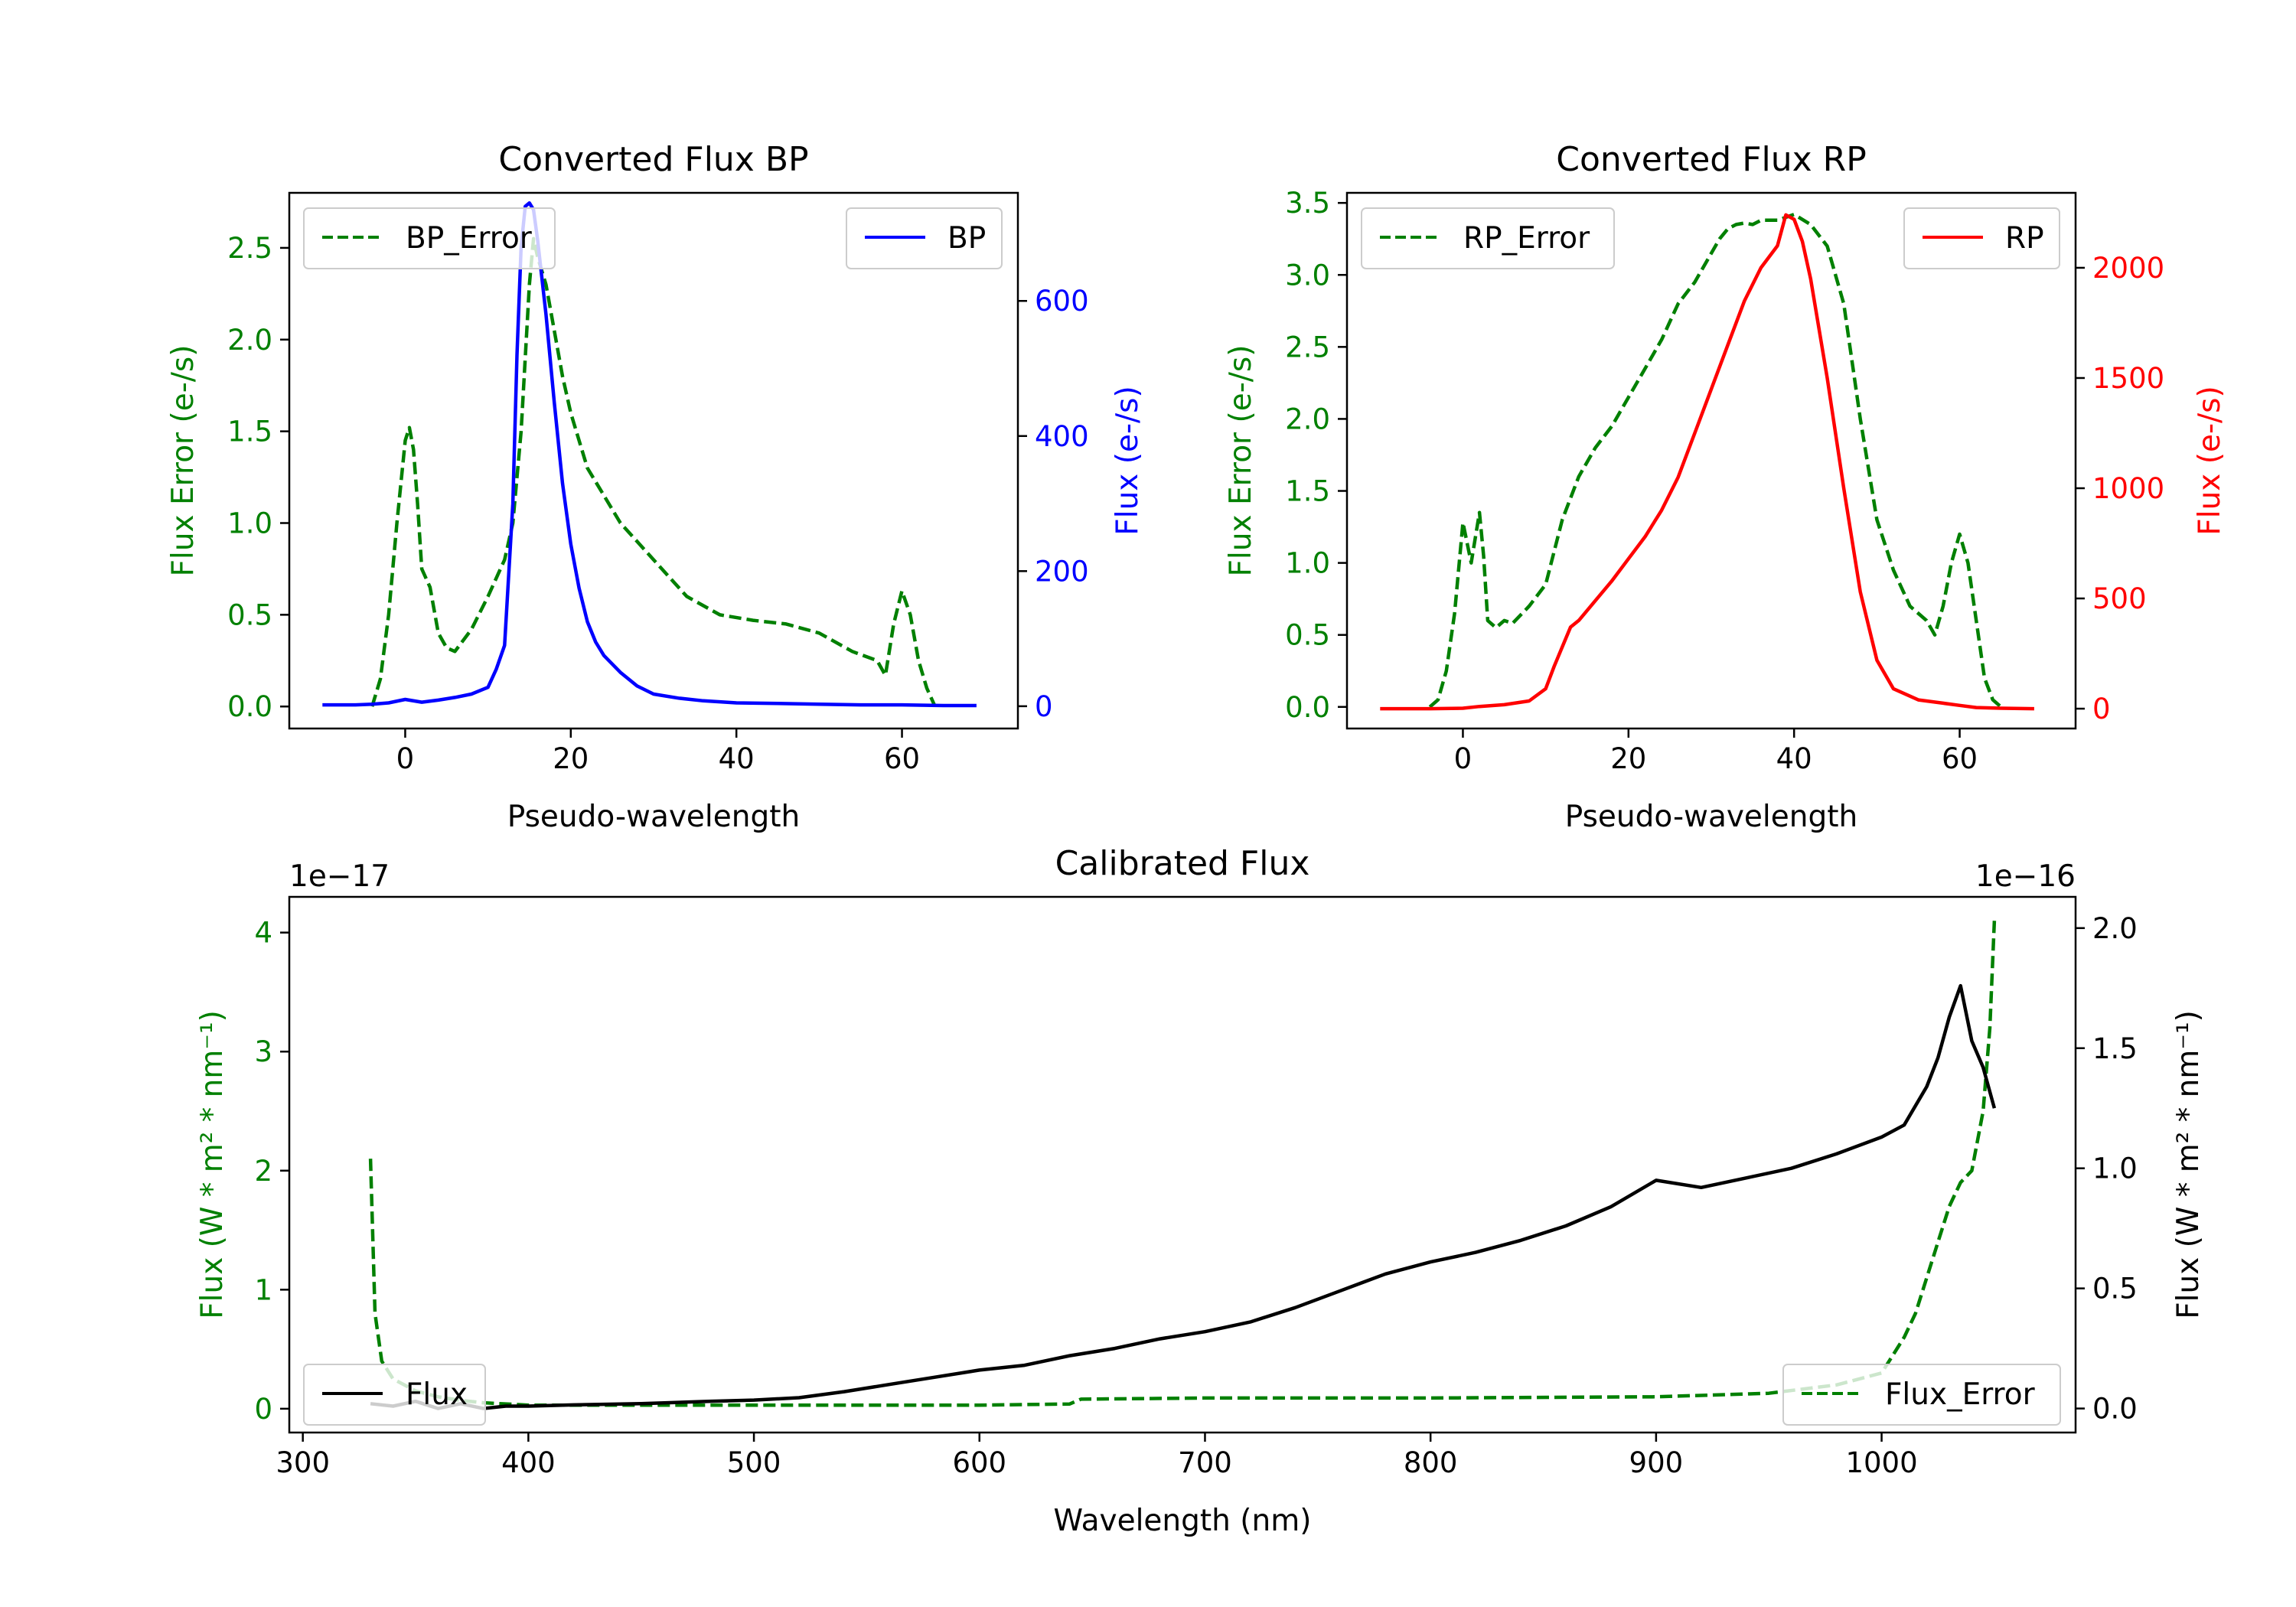 The height and width of the screenshot is (1607, 2296). I want to click on cal-ytick-right-label: 1.0, so click(2115, 1168).